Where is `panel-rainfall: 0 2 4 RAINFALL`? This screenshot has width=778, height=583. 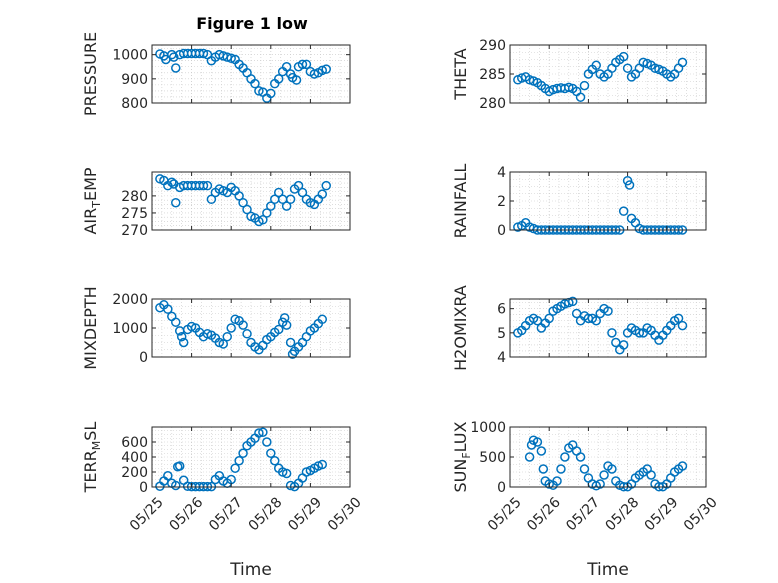
panel-rainfall: 0 2 4 RAINFALL is located at coordinates (579, 201).